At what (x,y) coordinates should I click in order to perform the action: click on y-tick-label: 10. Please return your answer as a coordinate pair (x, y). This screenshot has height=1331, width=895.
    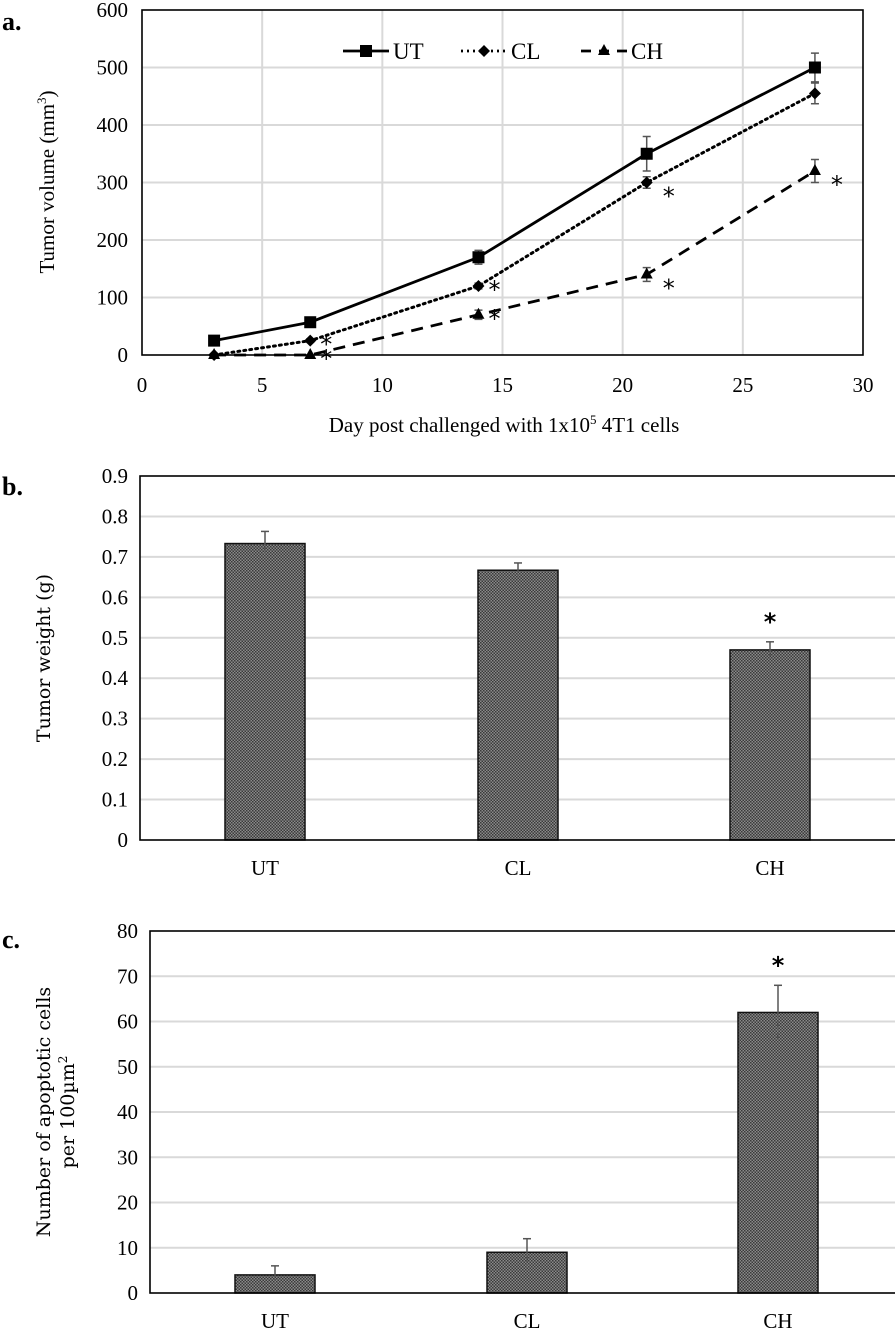
    Looking at the image, I should click on (127, 1248).